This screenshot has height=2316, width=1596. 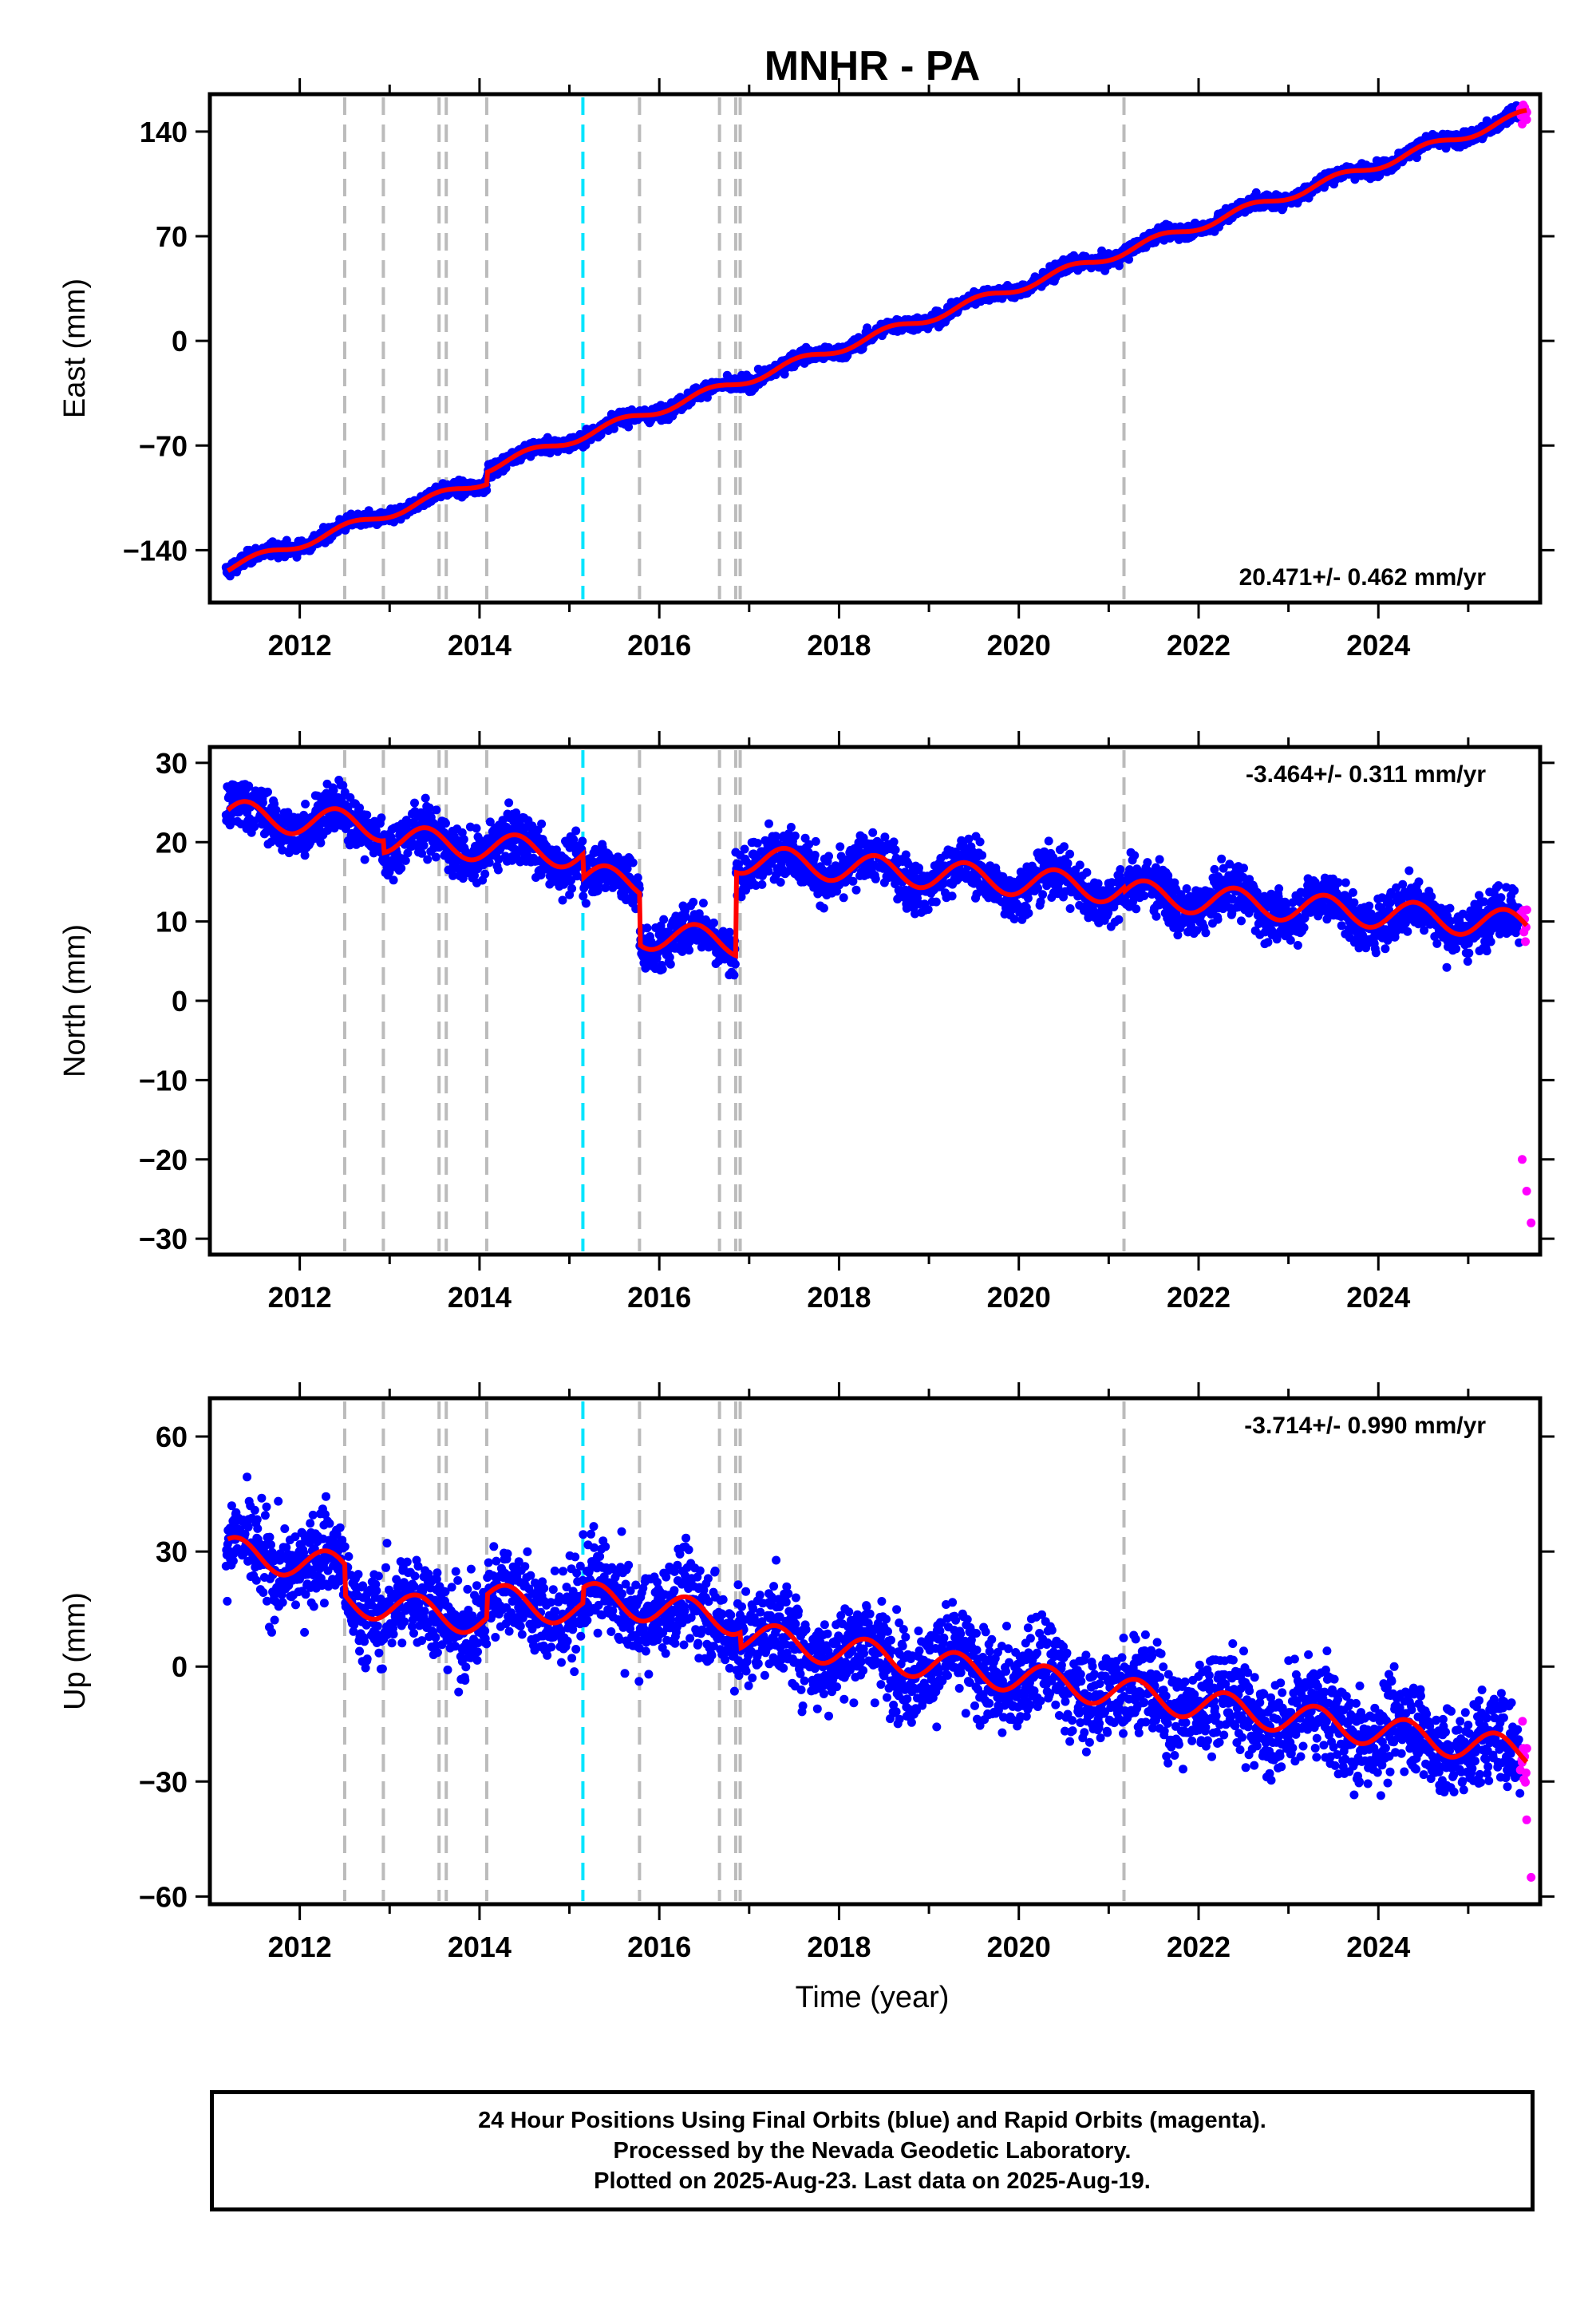 I want to click on y-tick-label: −140, so click(x=155, y=550).